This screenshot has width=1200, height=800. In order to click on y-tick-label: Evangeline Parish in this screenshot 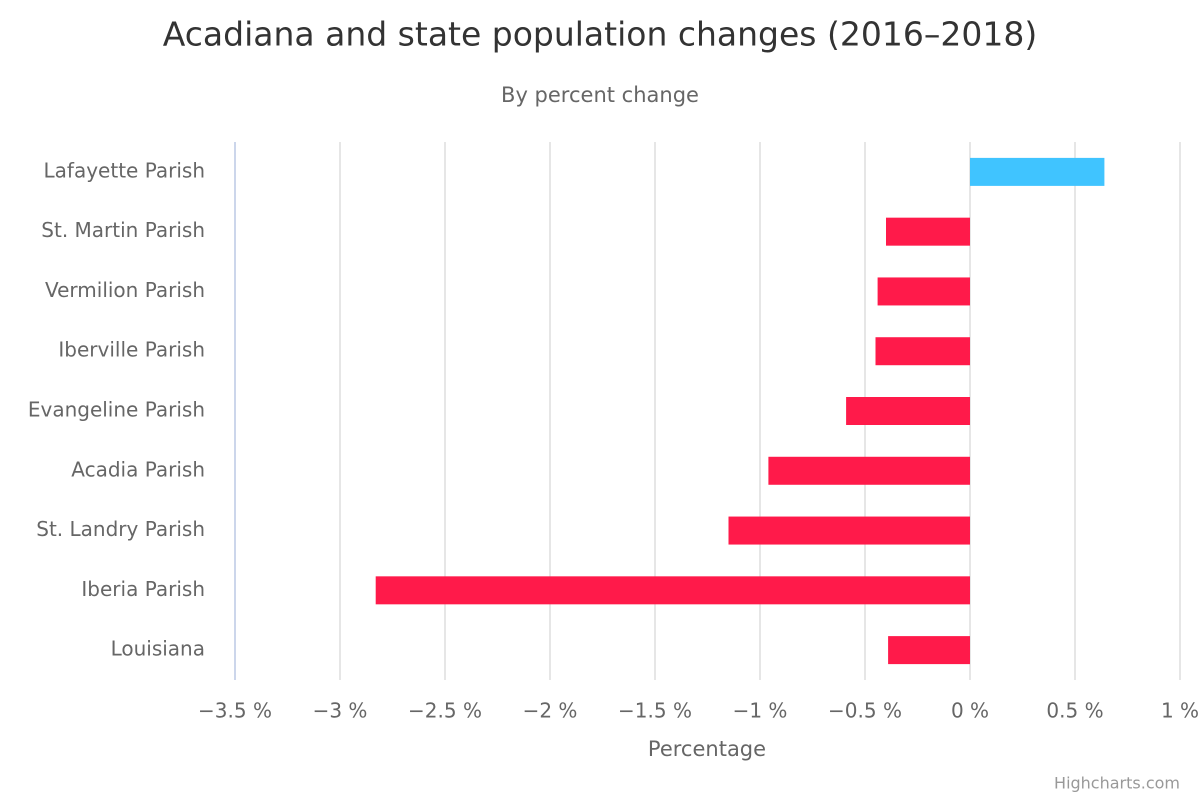, I will do `click(116, 410)`.